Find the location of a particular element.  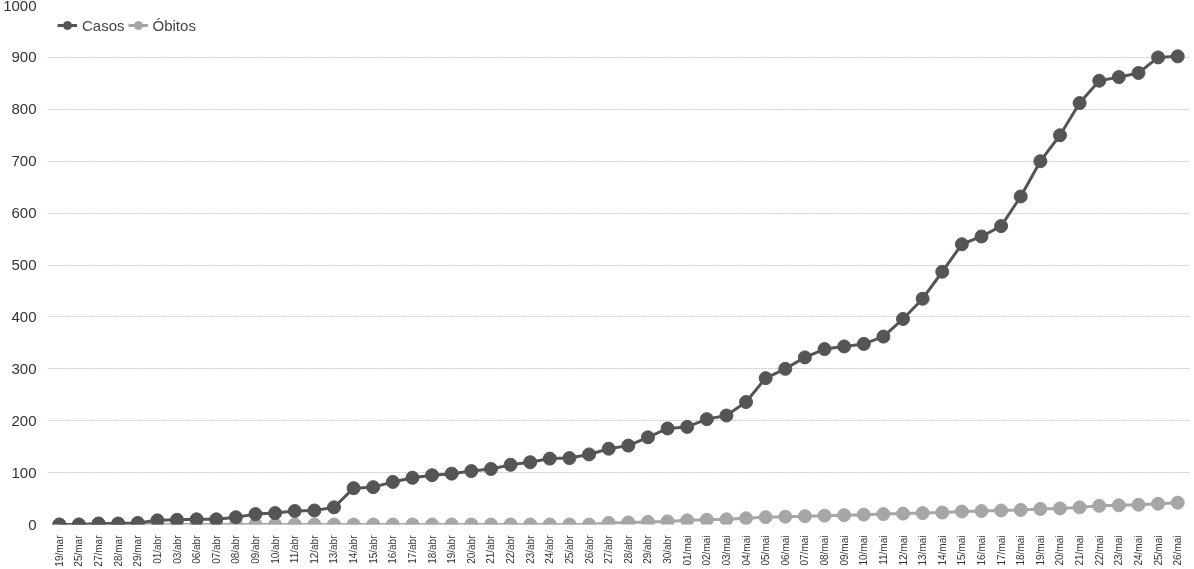

y-tick-label: 0 is located at coordinates (32, 524).